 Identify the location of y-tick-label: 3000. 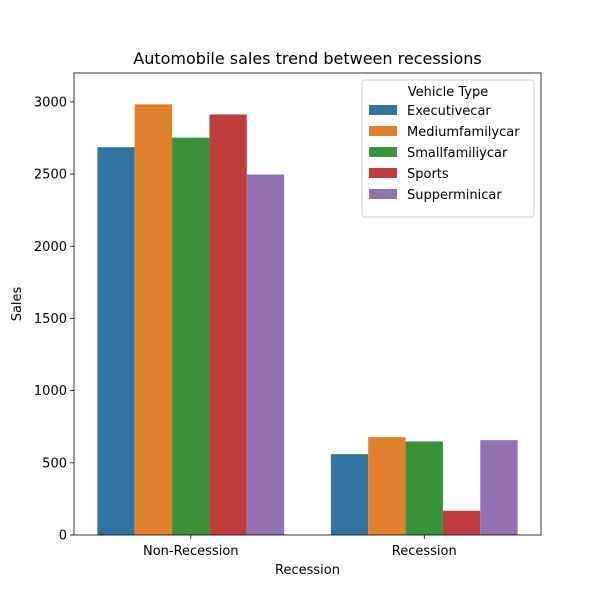
(50, 102).